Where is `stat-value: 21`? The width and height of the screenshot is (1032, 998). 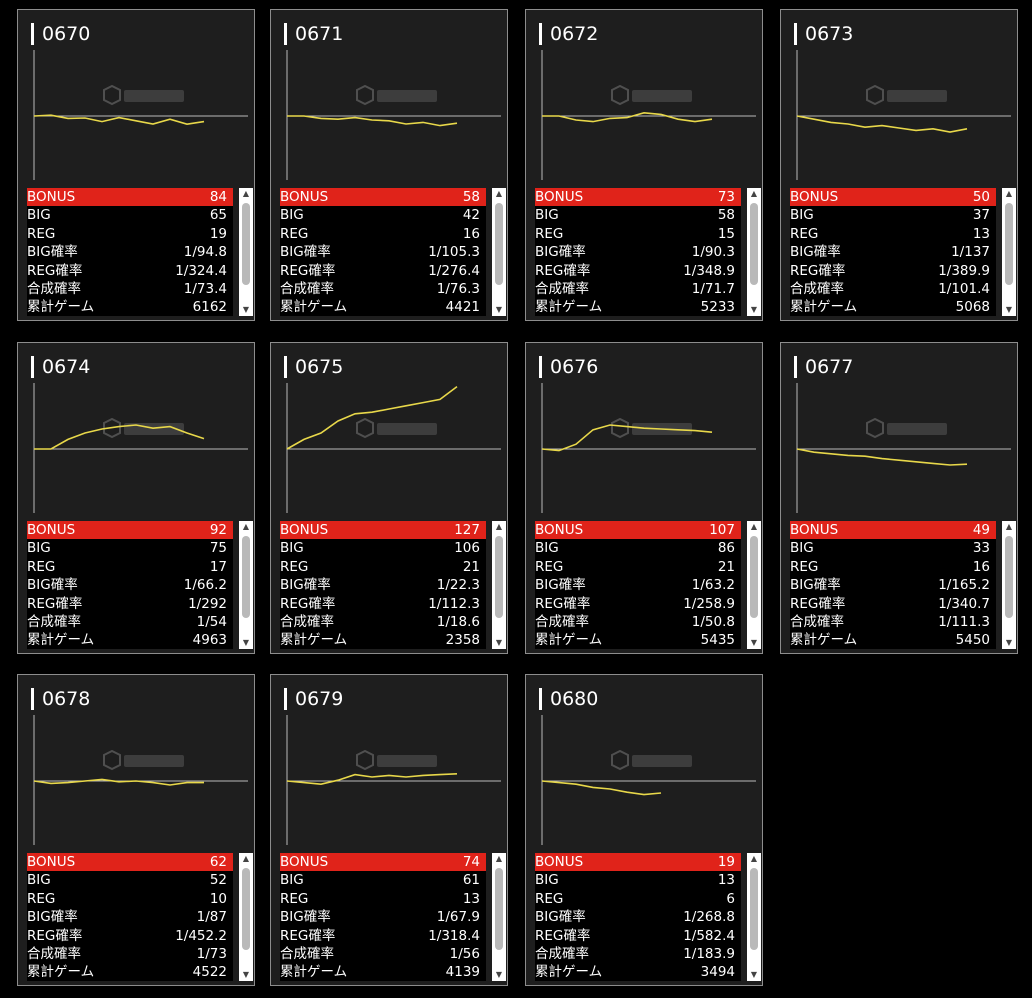 stat-value: 21 is located at coordinates (726, 566).